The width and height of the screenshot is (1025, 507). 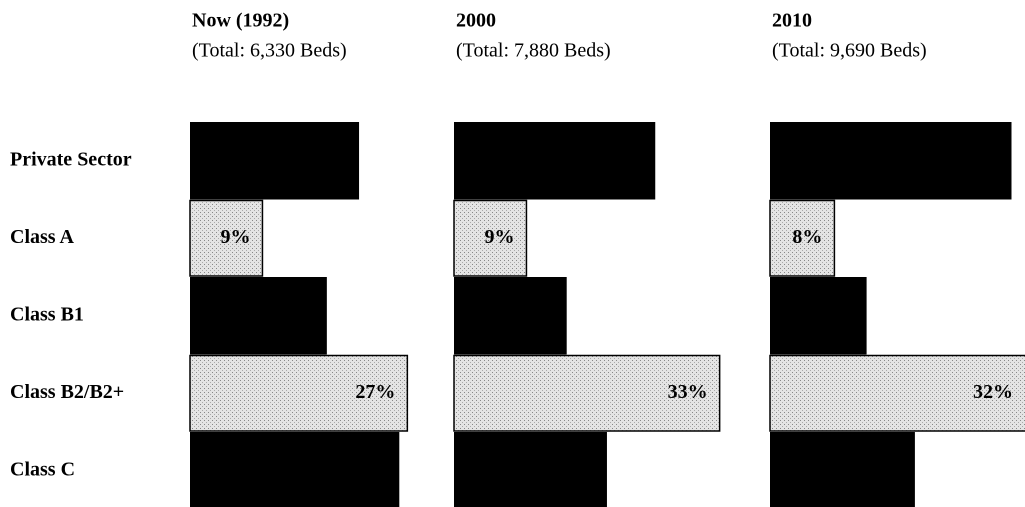 What do you see at coordinates (476, 21) in the screenshot?
I see `panel-title: 2000` at bounding box center [476, 21].